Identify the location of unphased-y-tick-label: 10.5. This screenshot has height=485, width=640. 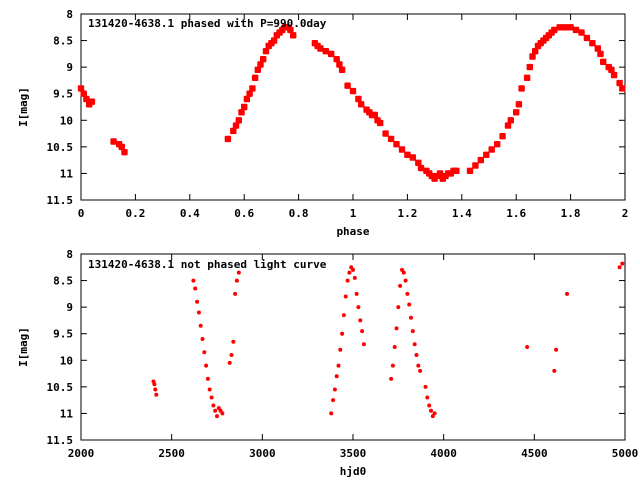
(60, 387).